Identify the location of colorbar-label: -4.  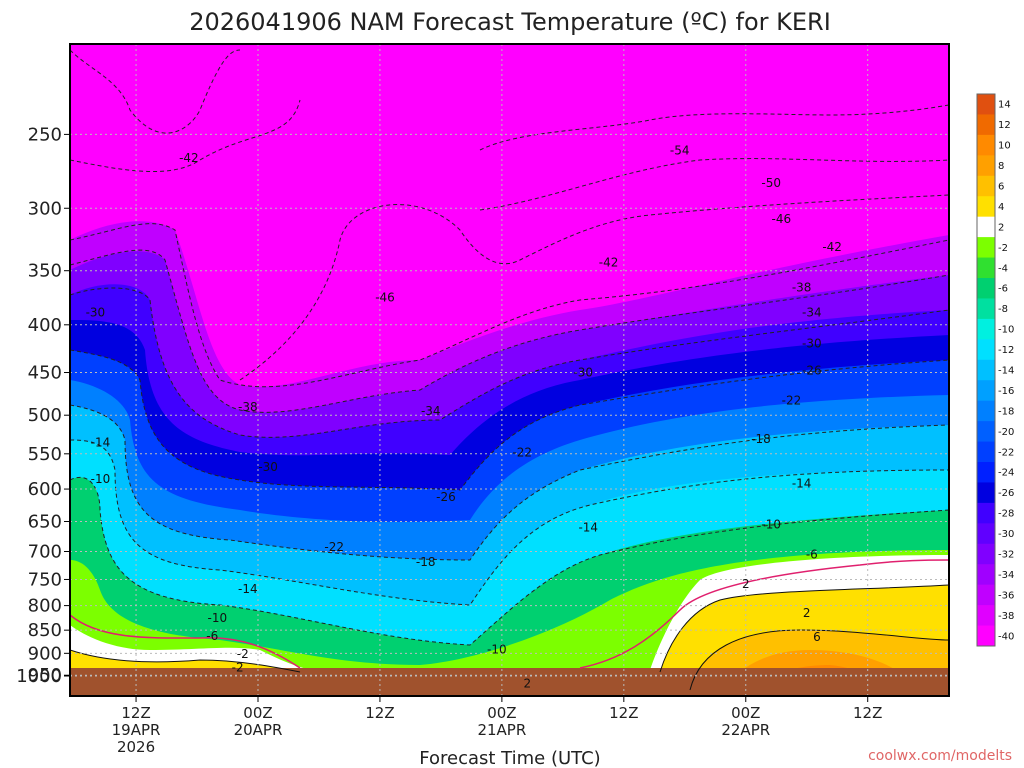
(1003, 268).